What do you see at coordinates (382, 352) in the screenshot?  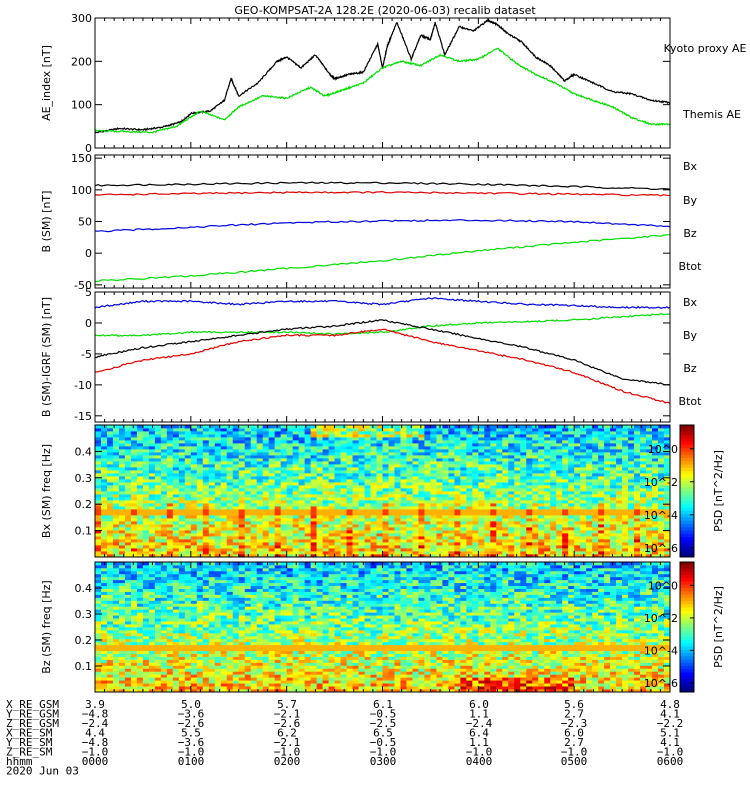 I see `series-line-btot` at bounding box center [382, 352].